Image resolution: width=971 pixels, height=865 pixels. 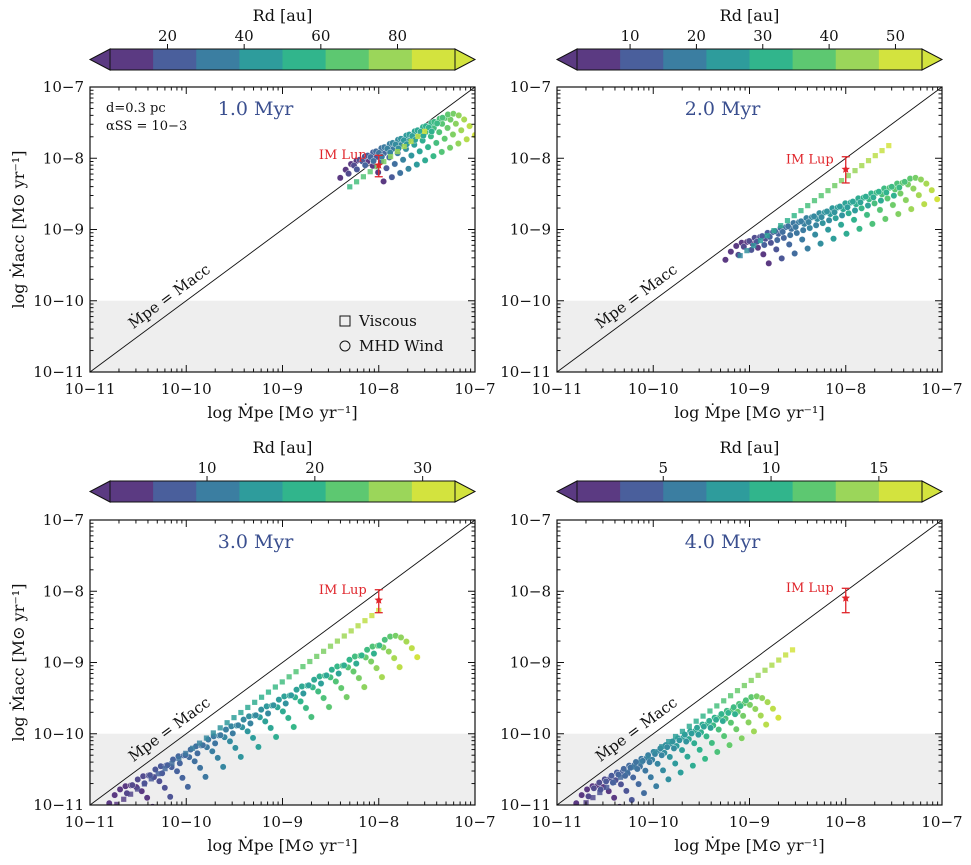 What do you see at coordinates (895, 36) in the screenshot?
I see `colorbar-tick-label: 50` at bounding box center [895, 36].